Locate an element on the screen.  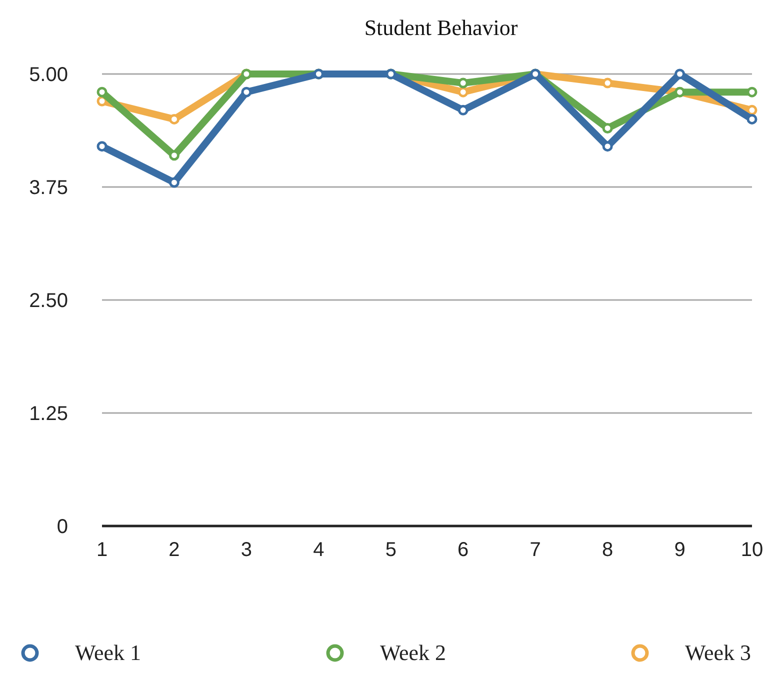
x-tick-label: 6 is located at coordinates (463, 550).